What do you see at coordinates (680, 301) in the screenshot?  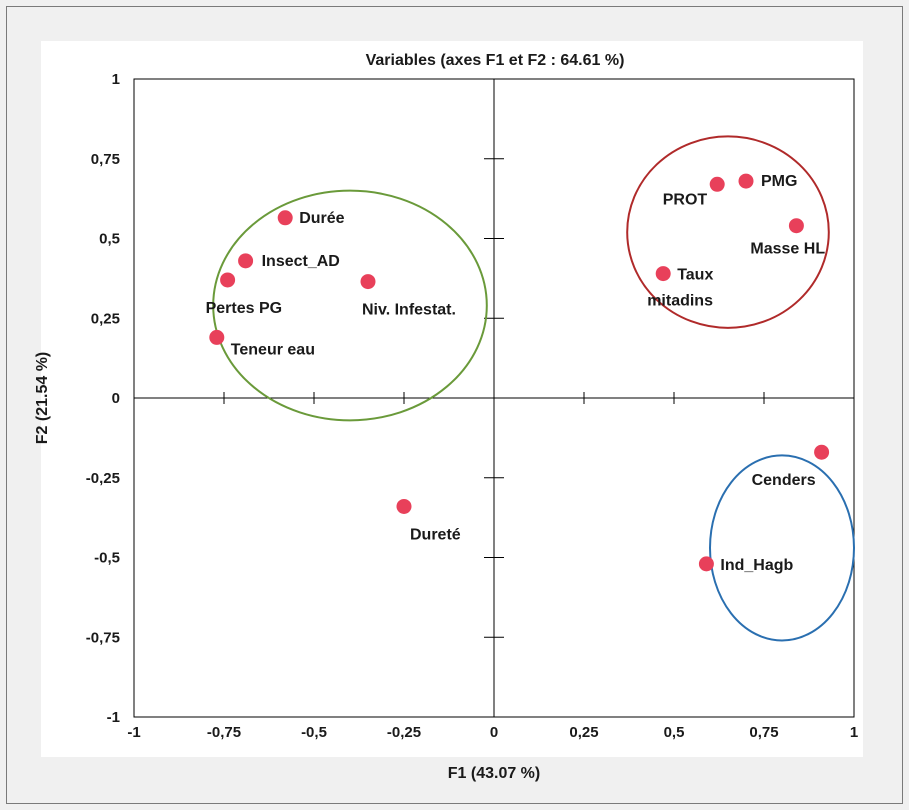 I see `data-point-label: mitadins` at bounding box center [680, 301].